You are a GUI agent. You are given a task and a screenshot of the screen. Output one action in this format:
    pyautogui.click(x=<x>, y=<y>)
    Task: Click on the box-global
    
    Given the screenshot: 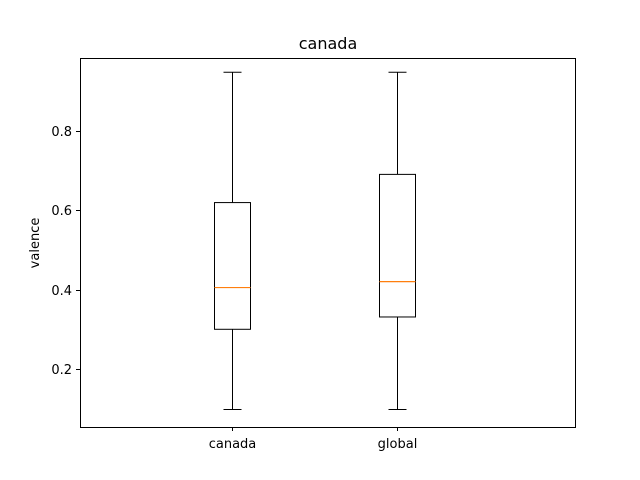 What is the action you would take?
    pyautogui.click(x=397, y=241)
    